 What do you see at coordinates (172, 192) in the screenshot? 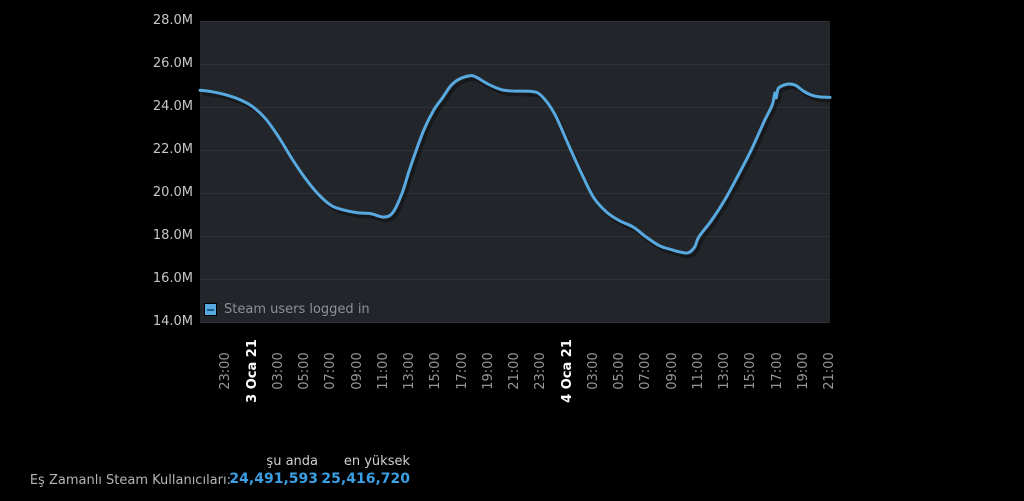
I see `y-tick-label: 20.0M` at bounding box center [172, 192].